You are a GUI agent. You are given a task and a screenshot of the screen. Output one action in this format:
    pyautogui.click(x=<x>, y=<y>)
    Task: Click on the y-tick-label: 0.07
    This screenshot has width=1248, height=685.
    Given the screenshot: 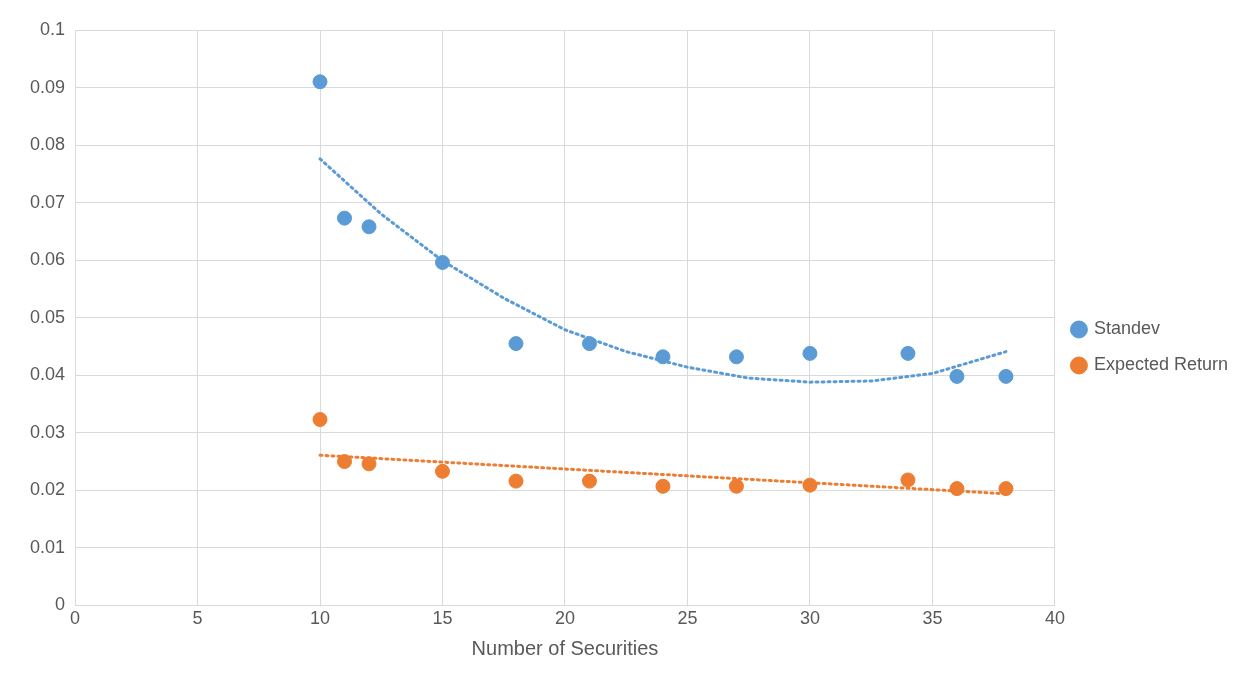 What is the action you would take?
    pyautogui.click(x=47, y=201)
    